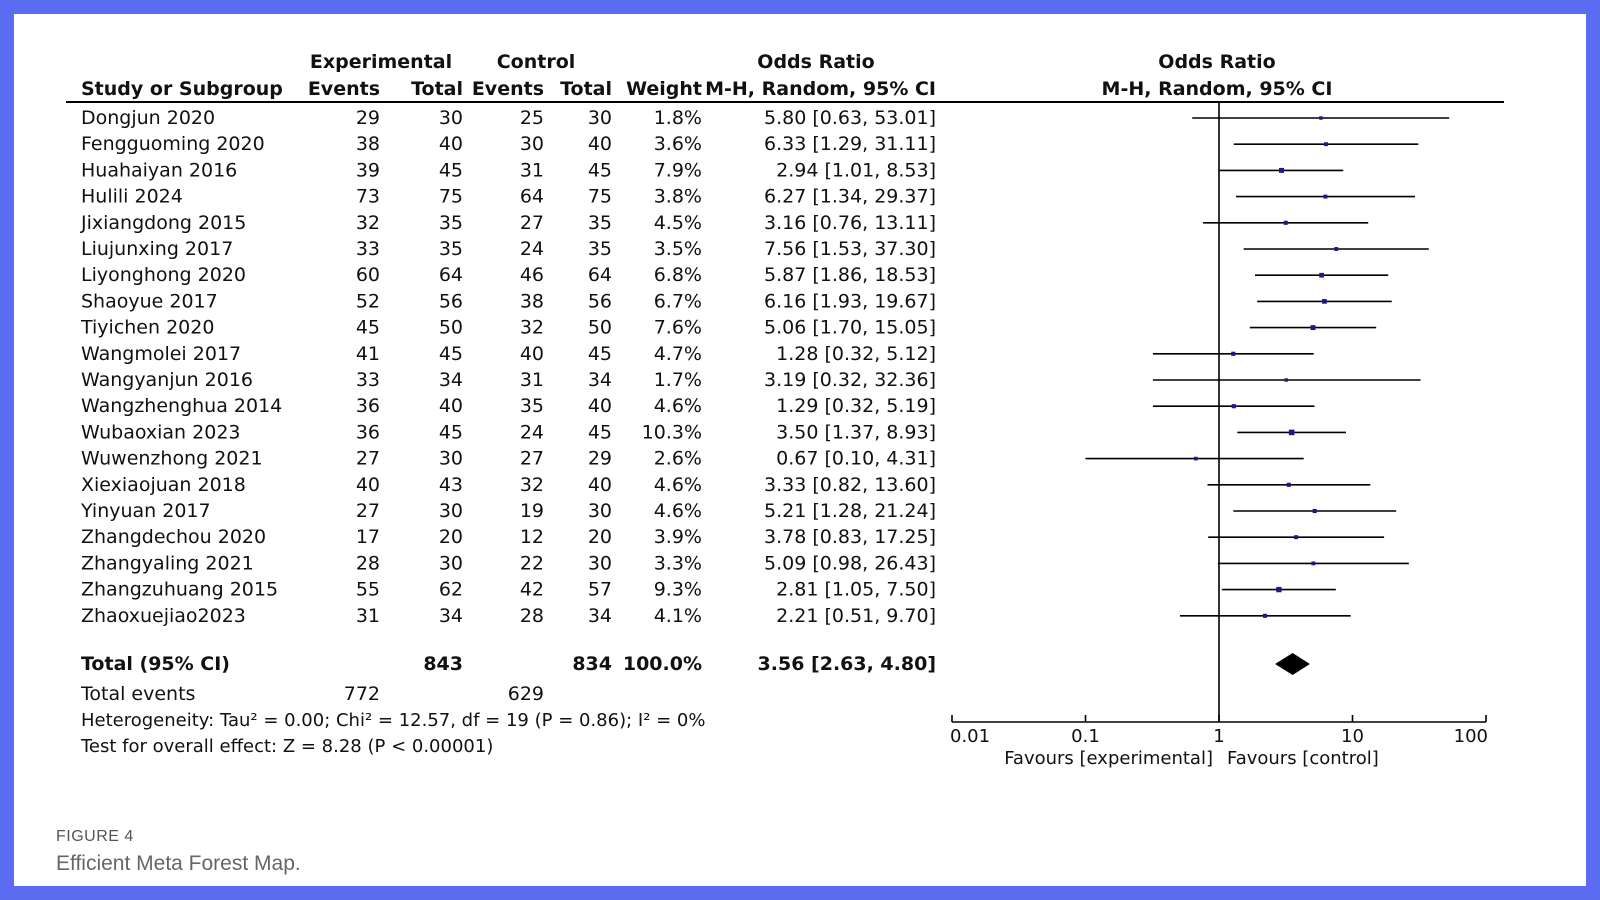 Image resolution: width=1600 pixels, height=900 pixels. Describe the element at coordinates (678, 275) in the screenshot. I see `study-weight: 6.8%` at that location.